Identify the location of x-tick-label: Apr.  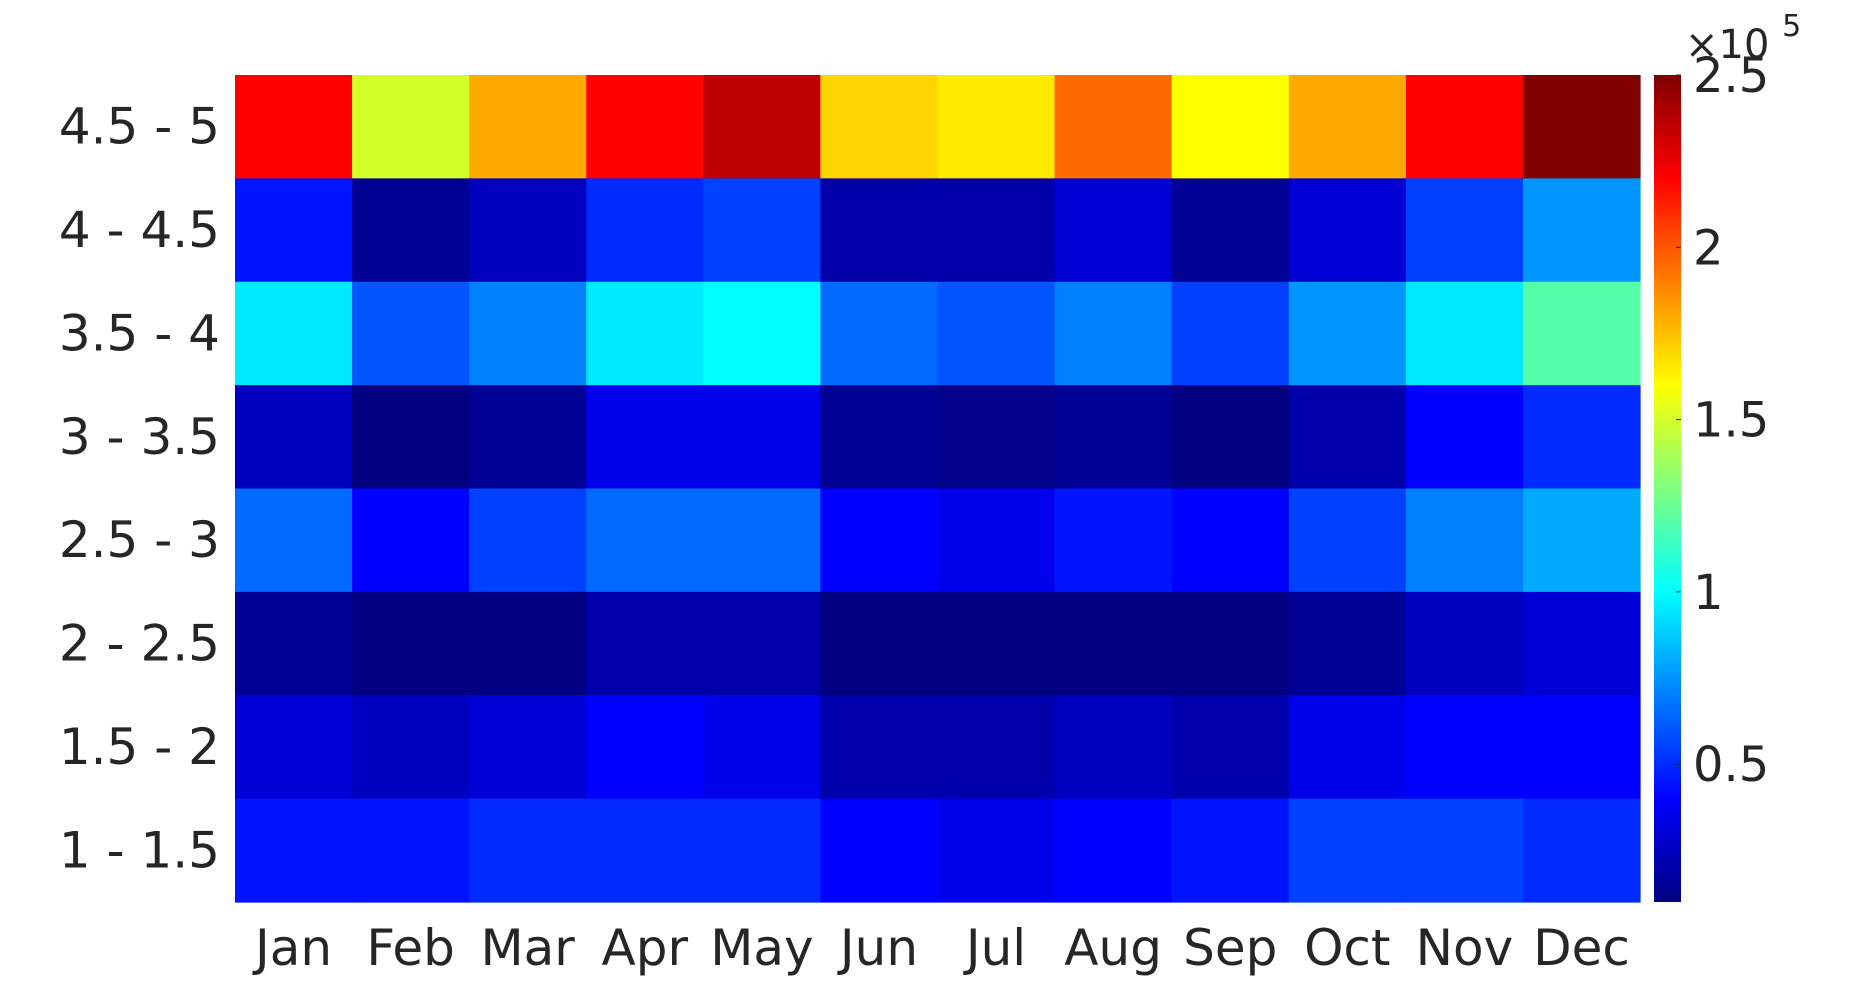
(645, 948).